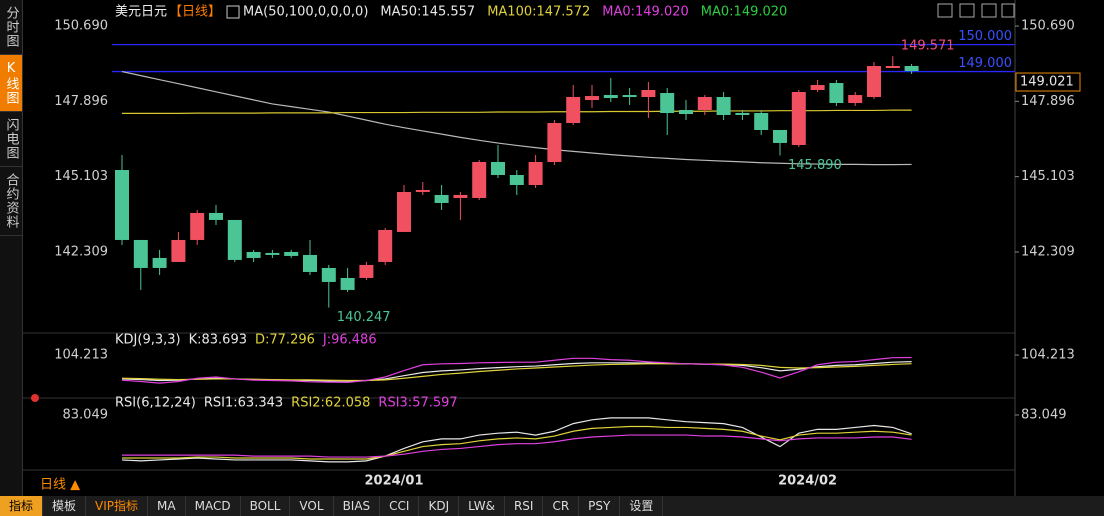 This screenshot has width=1104, height=516. I want to click on toolbar-item: BIAS, so click(357, 506).